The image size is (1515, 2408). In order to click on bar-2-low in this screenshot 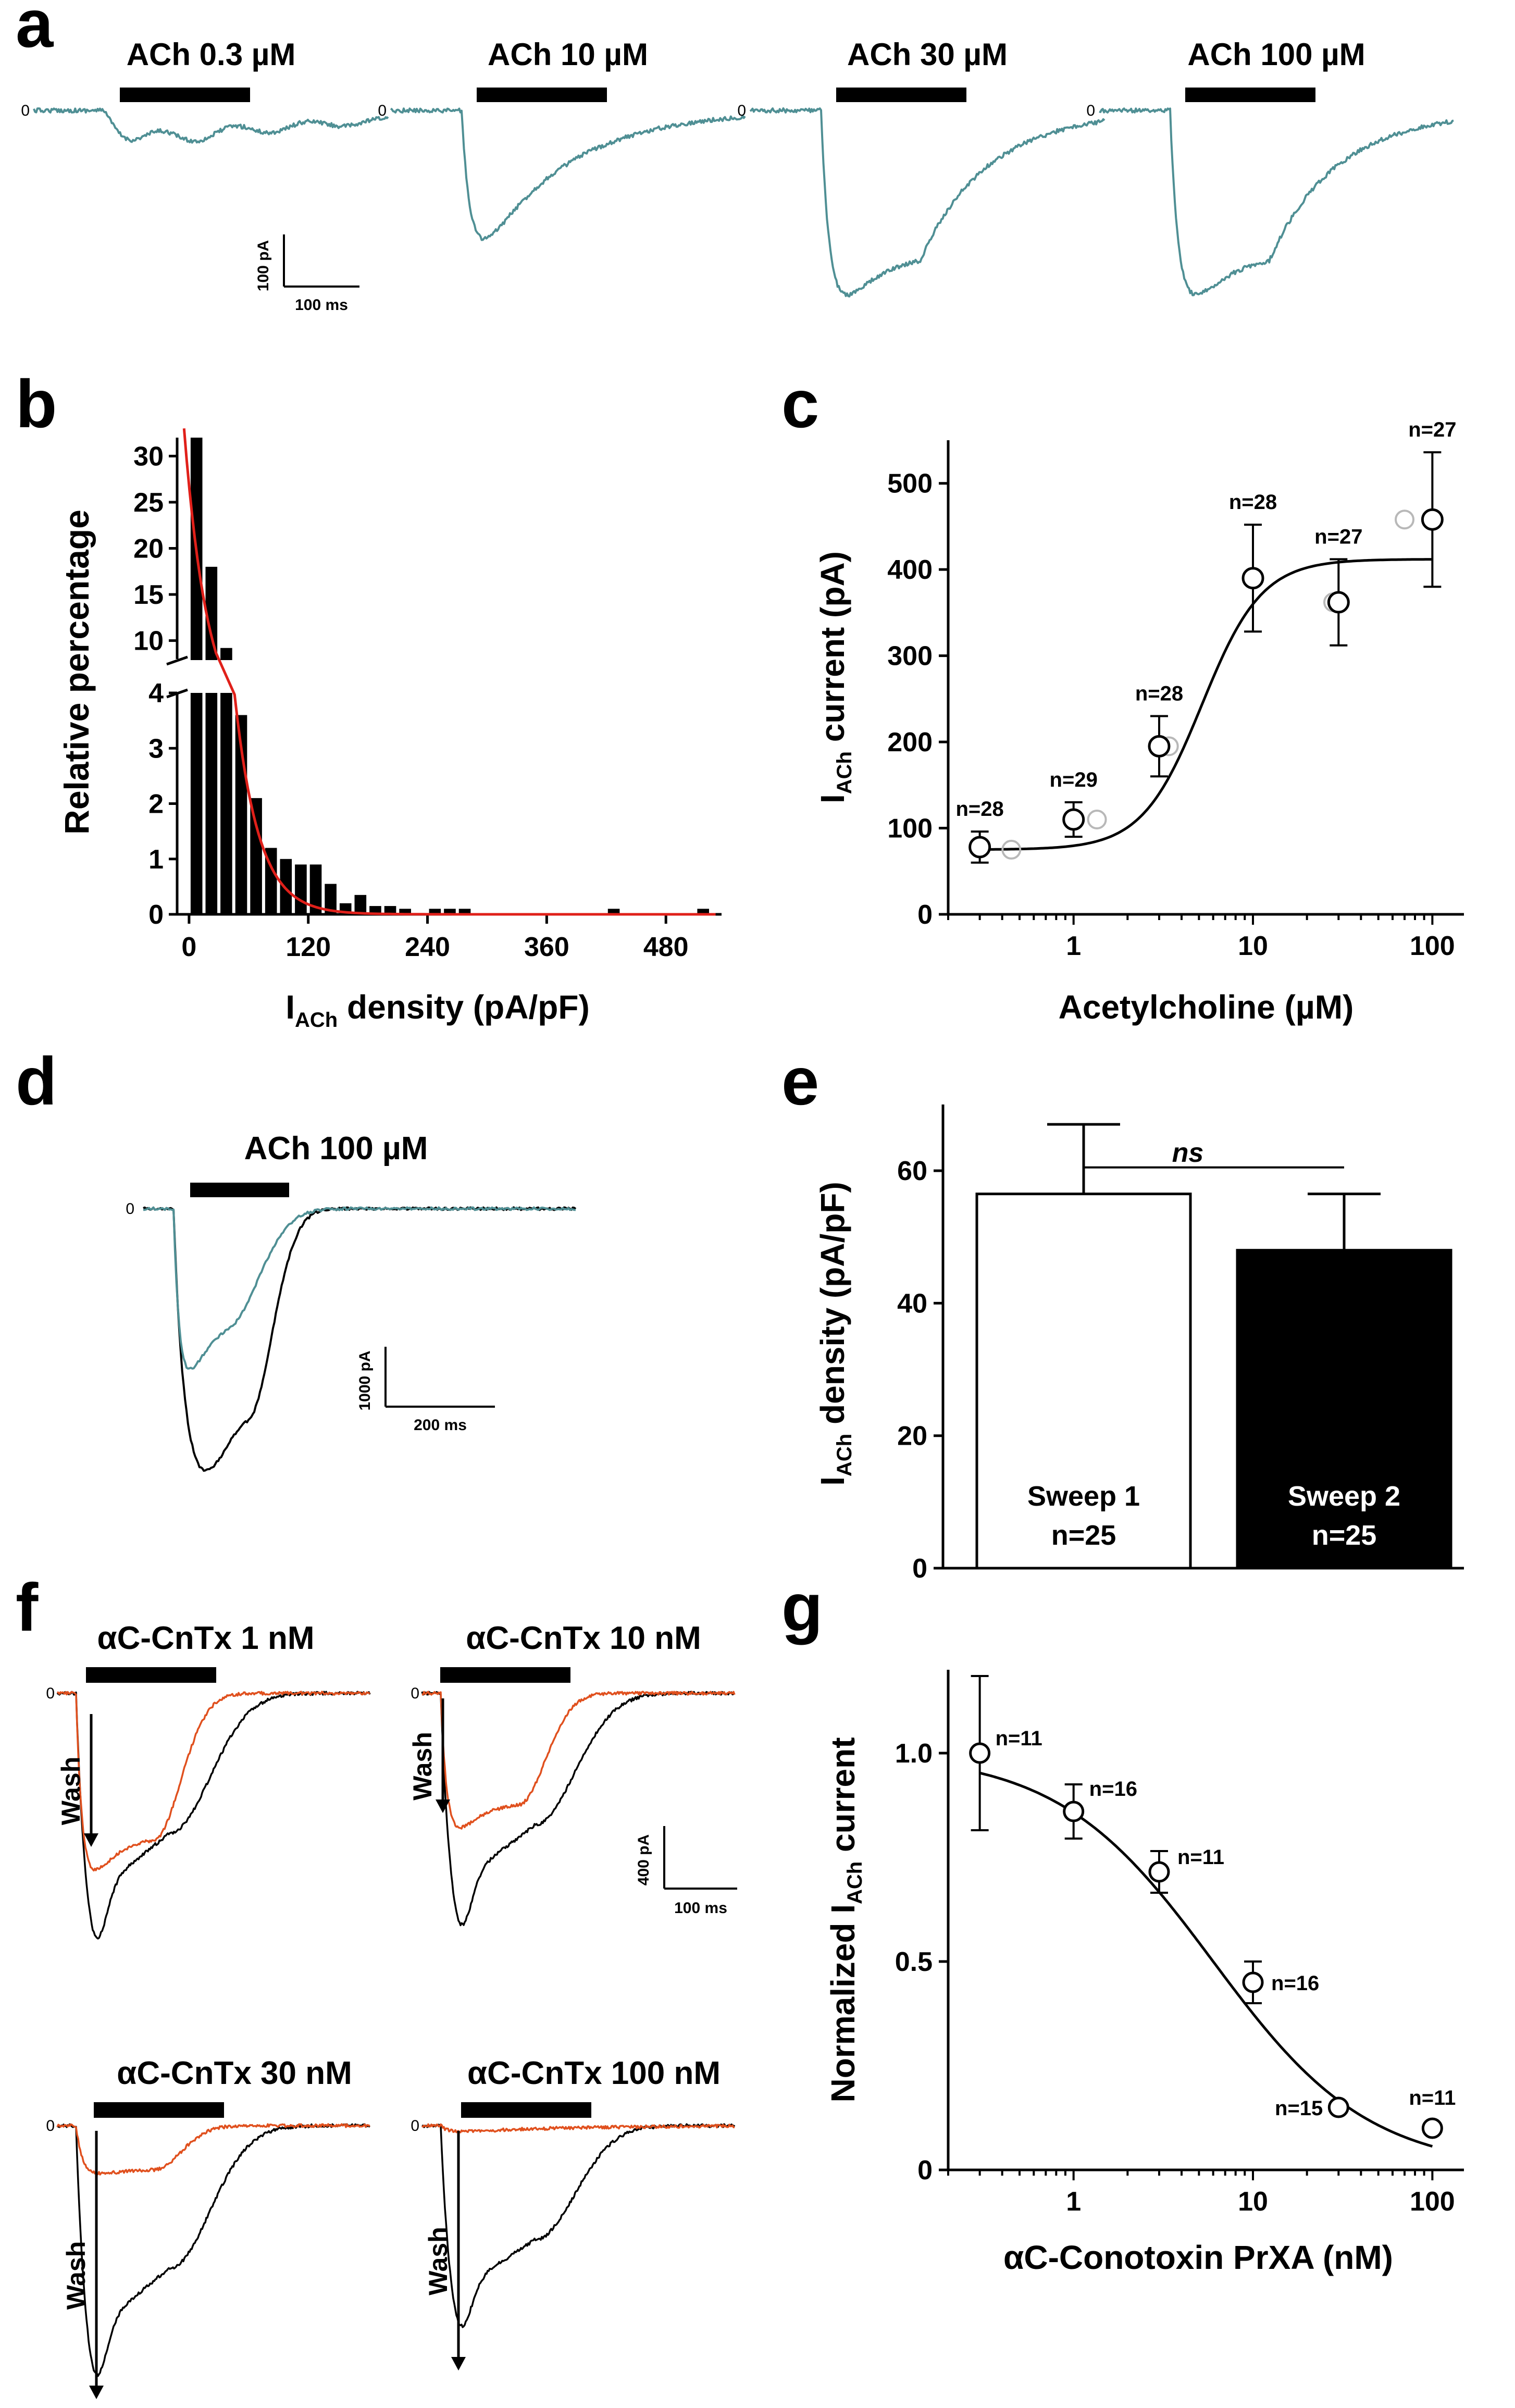, I will do `click(226, 804)`.